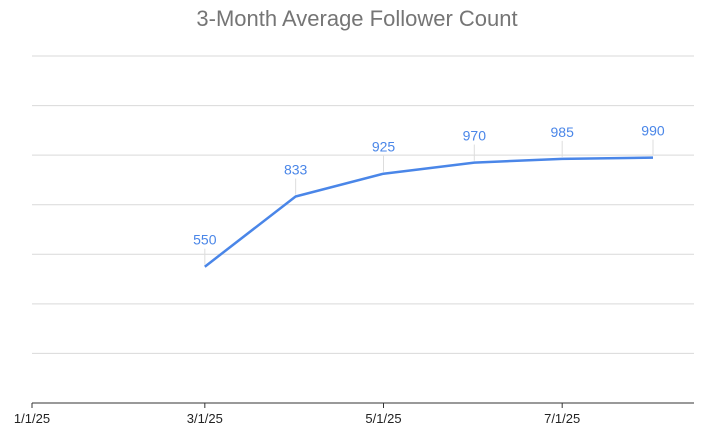  I want to click on x-tick-label: 5/1/25, so click(383, 418).